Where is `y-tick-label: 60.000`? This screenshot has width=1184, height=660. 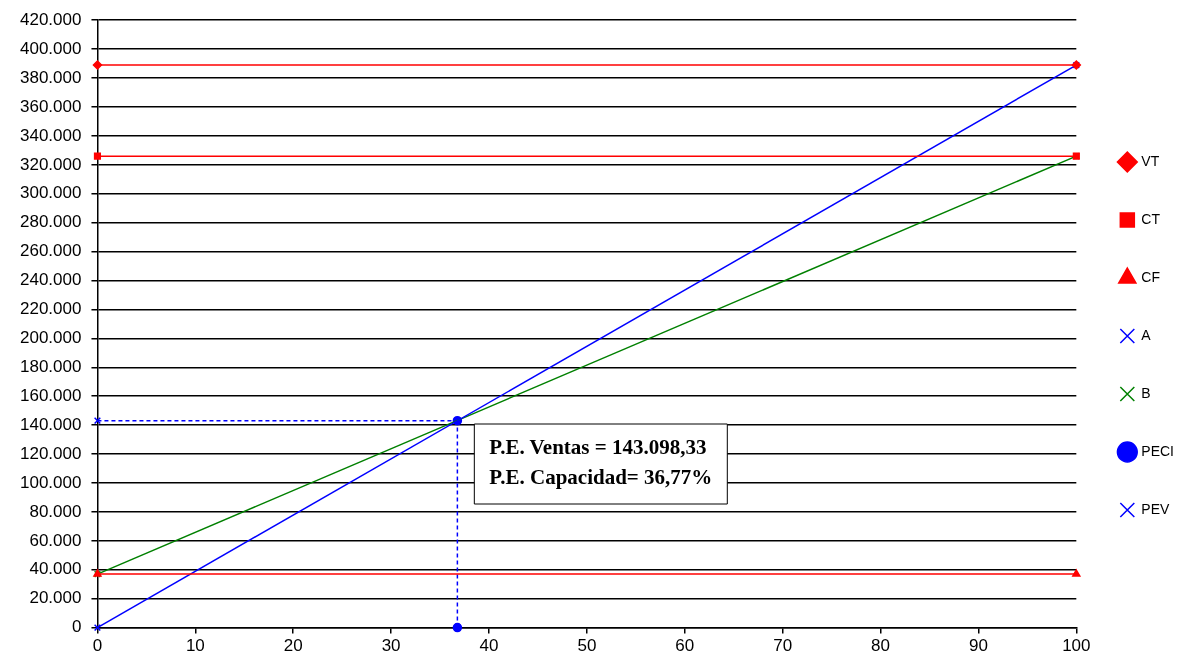 y-tick-label: 60.000 is located at coordinates (55, 540).